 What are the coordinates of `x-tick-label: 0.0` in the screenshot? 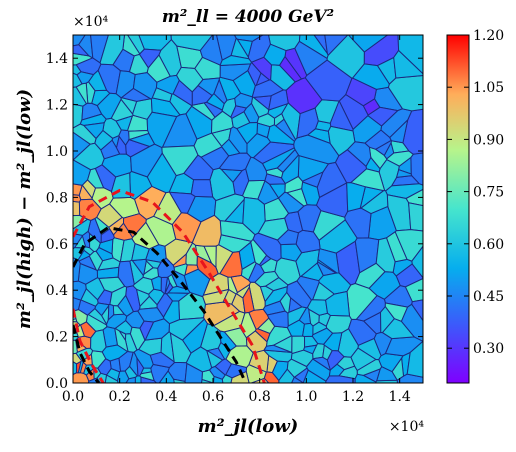 It's located at (73, 397).